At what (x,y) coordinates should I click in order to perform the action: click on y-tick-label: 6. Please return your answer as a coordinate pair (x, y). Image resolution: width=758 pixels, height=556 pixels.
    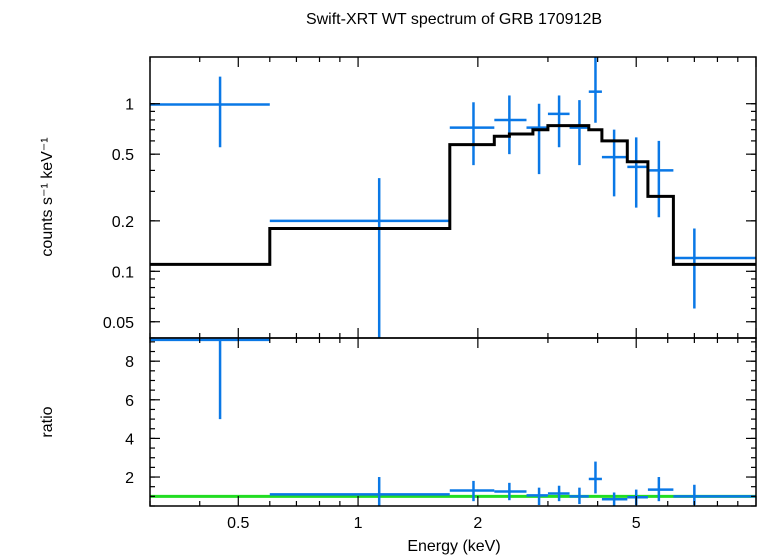
    Looking at the image, I should click on (129, 401).